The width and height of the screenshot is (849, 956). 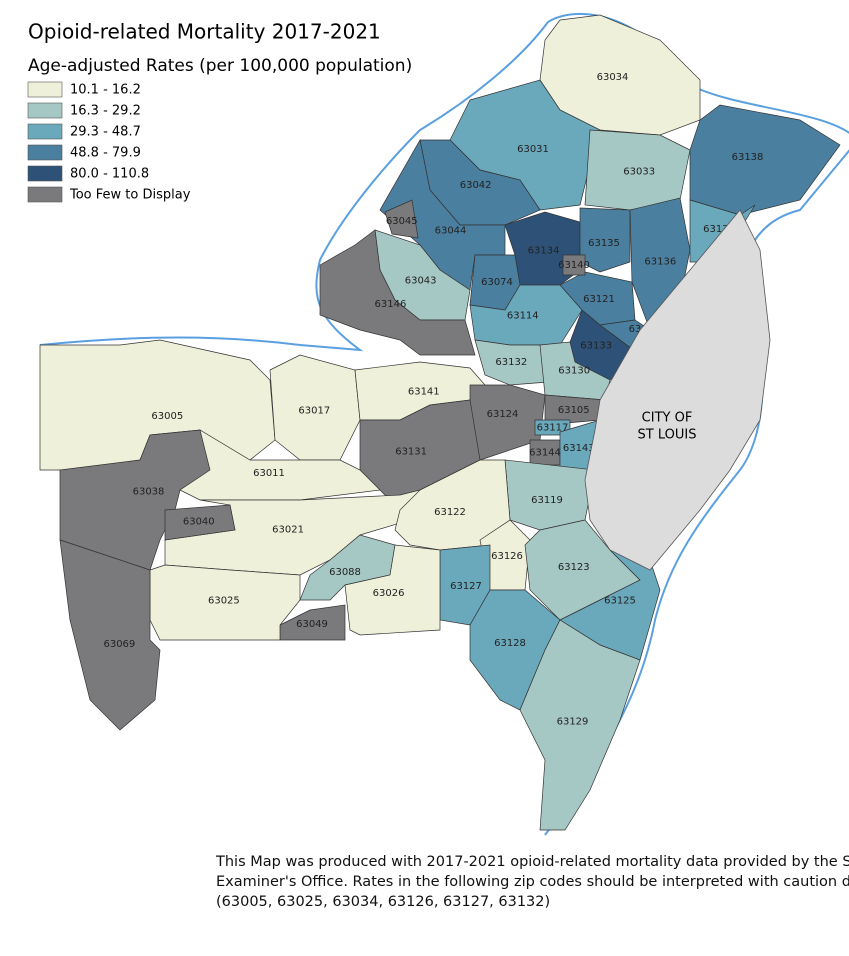 I want to click on zip-label: 63034, so click(x=613, y=77).